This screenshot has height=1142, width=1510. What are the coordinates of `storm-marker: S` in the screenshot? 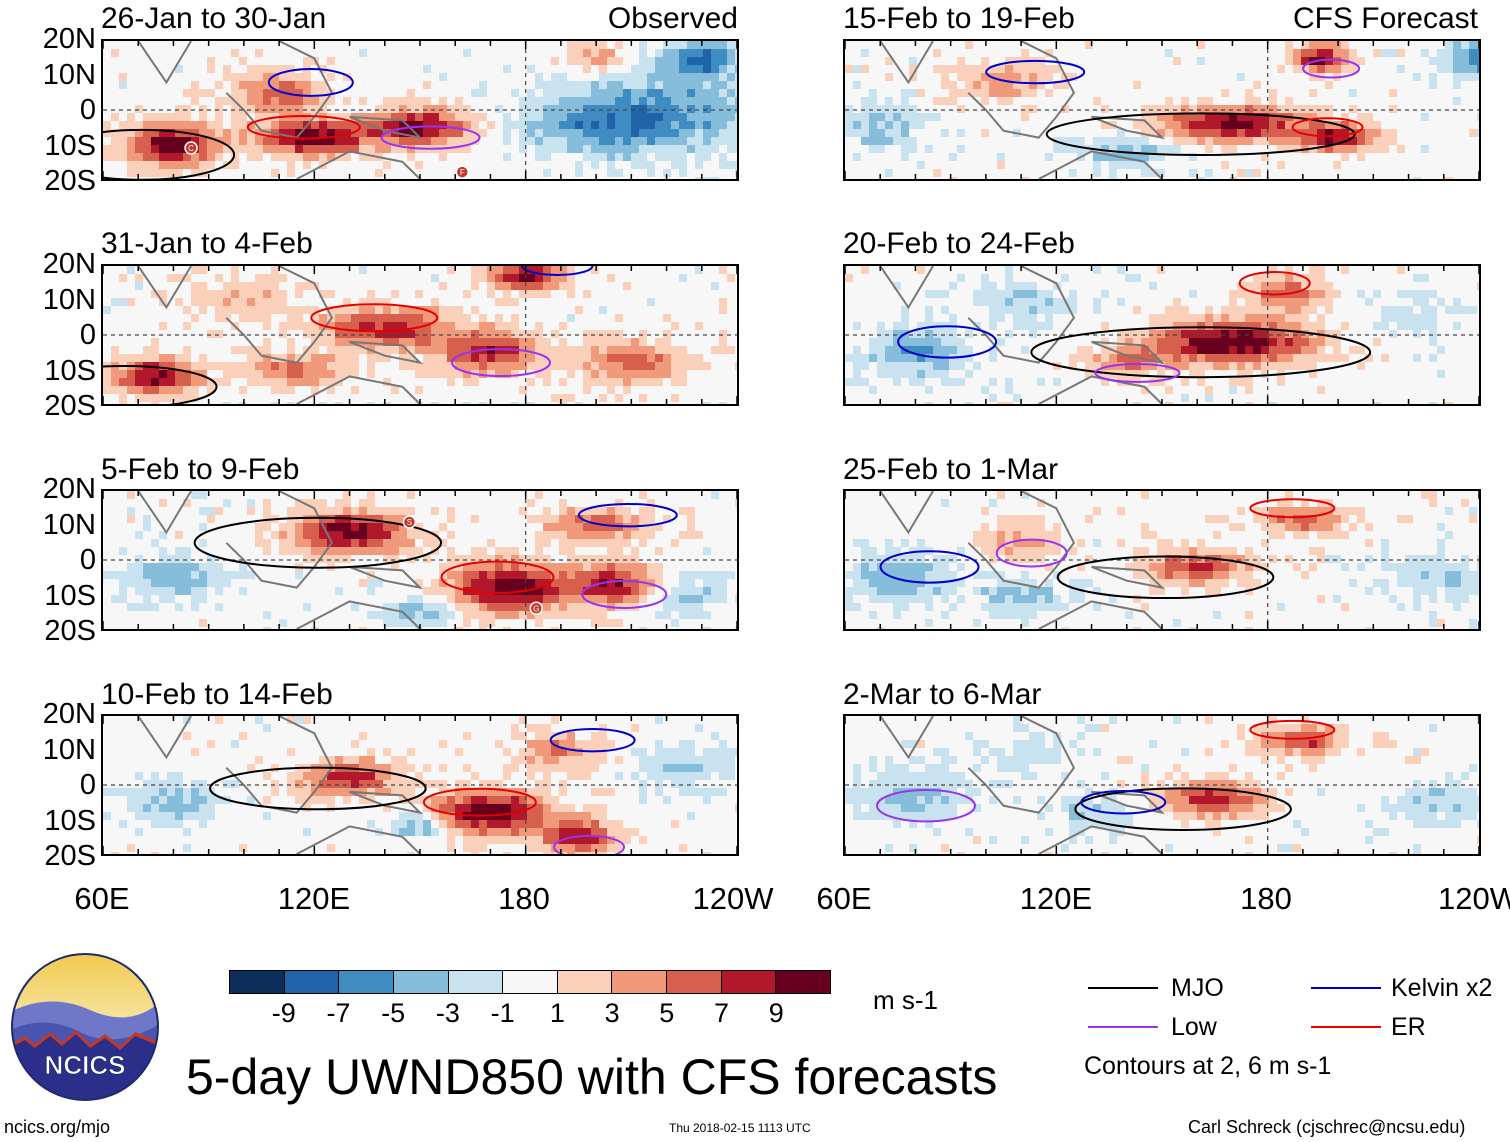 It's located at (409, 522).